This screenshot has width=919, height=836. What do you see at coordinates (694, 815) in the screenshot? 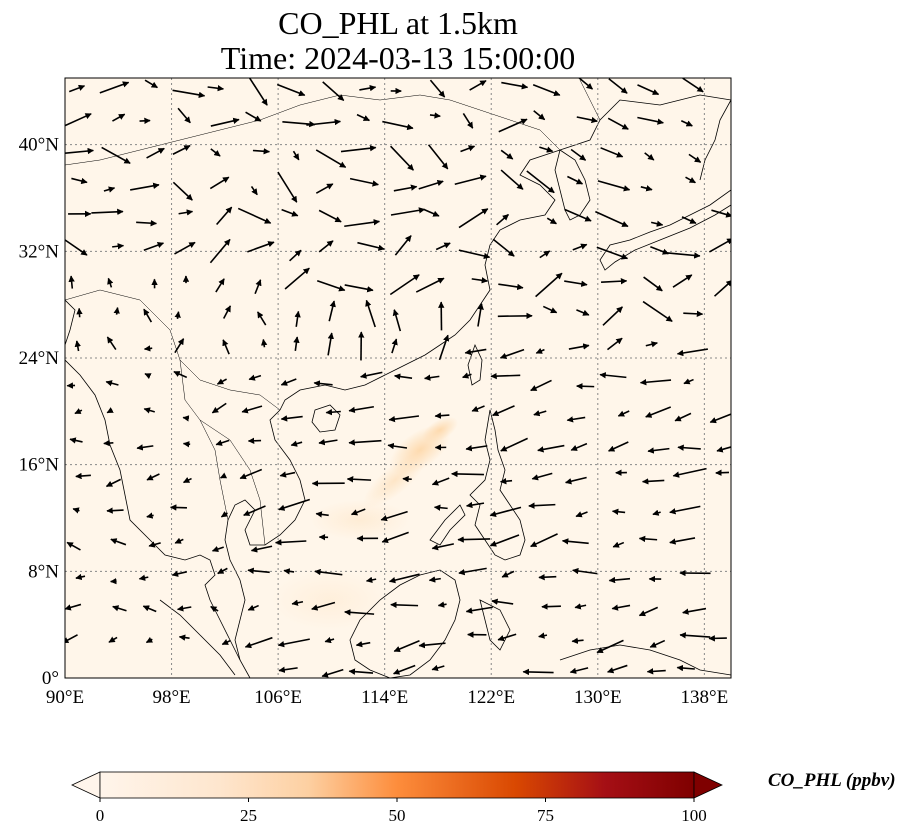
I see `colorbar-tick-label: 100` at bounding box center [694, 815].